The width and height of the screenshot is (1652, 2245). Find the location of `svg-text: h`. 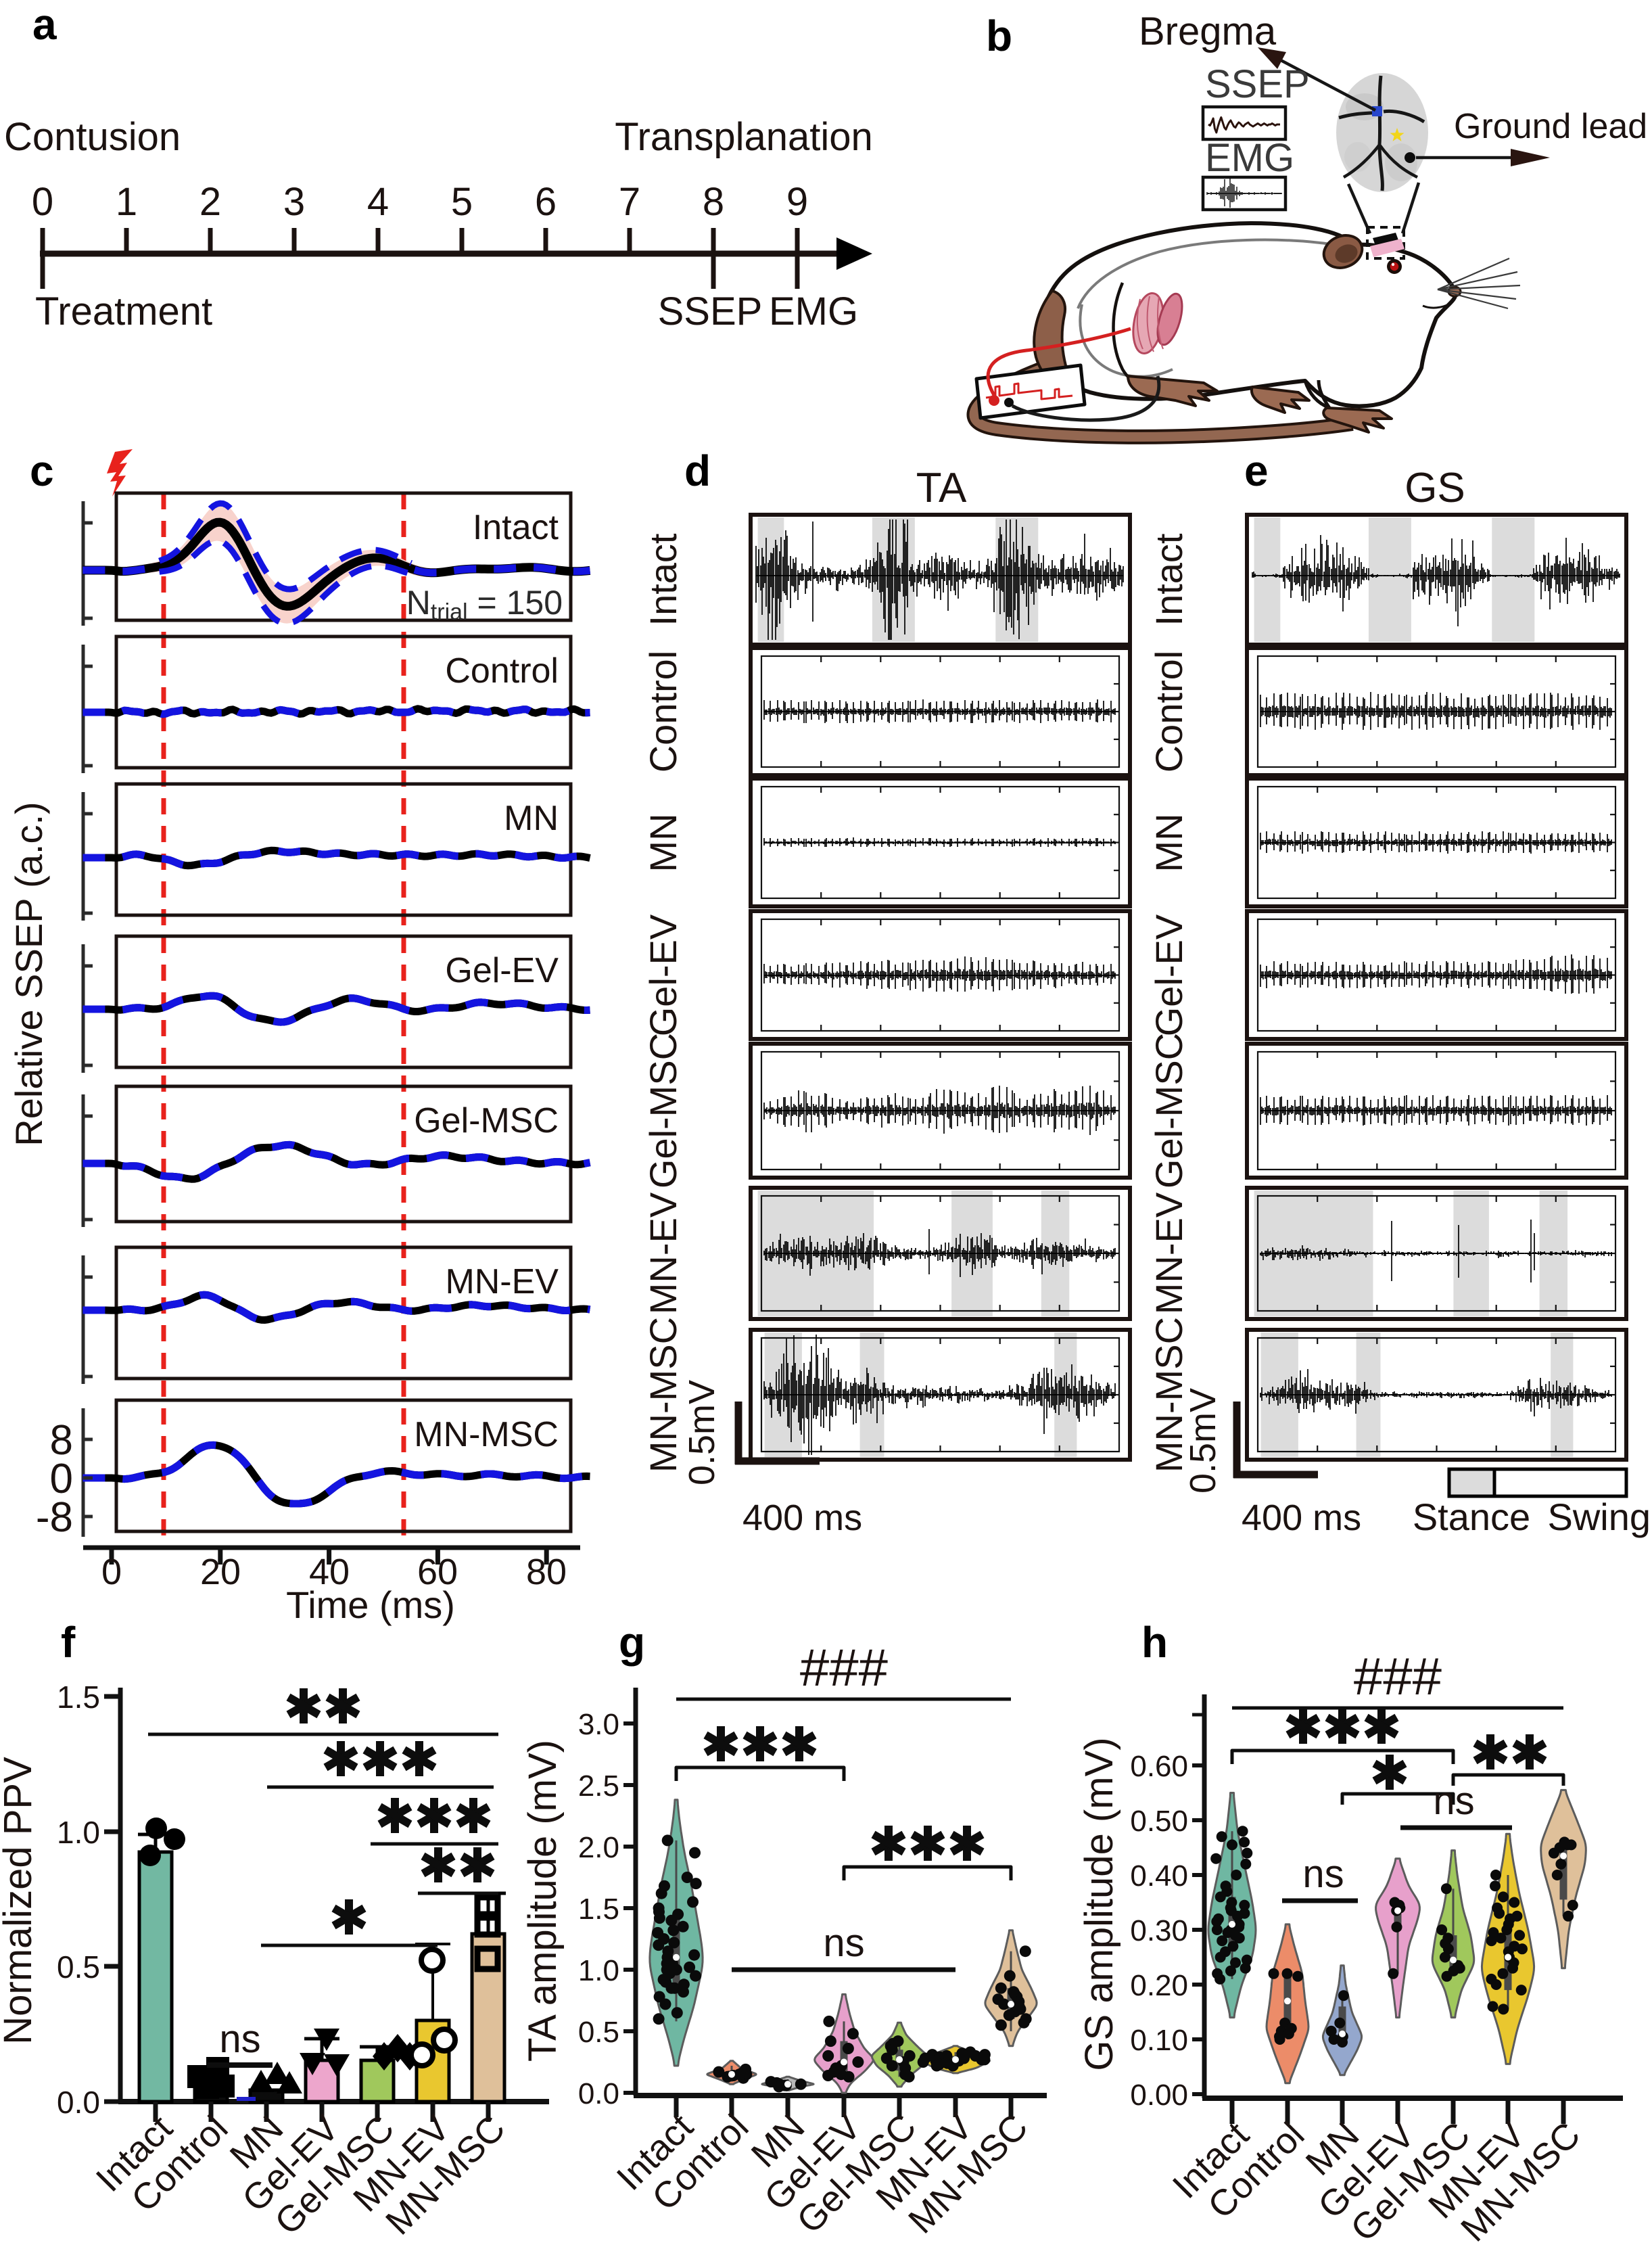

svg-text: h is located at coordinates (1154, 1642).